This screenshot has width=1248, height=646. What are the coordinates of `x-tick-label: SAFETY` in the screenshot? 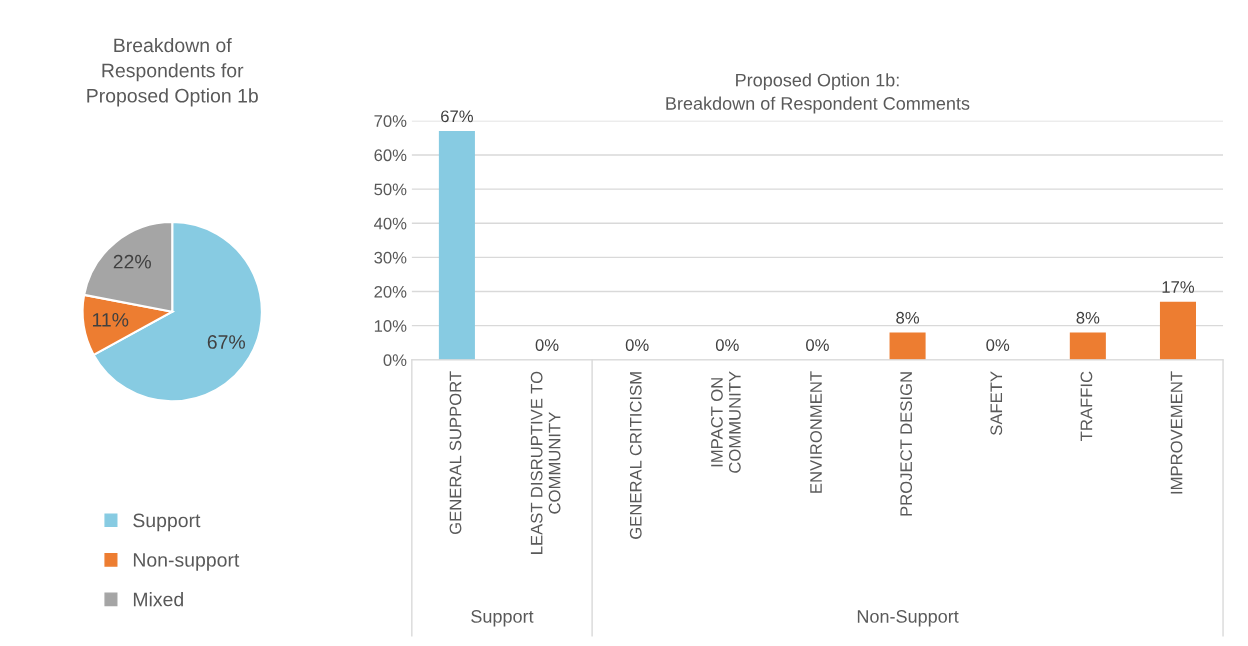 It's located at (996, 403).